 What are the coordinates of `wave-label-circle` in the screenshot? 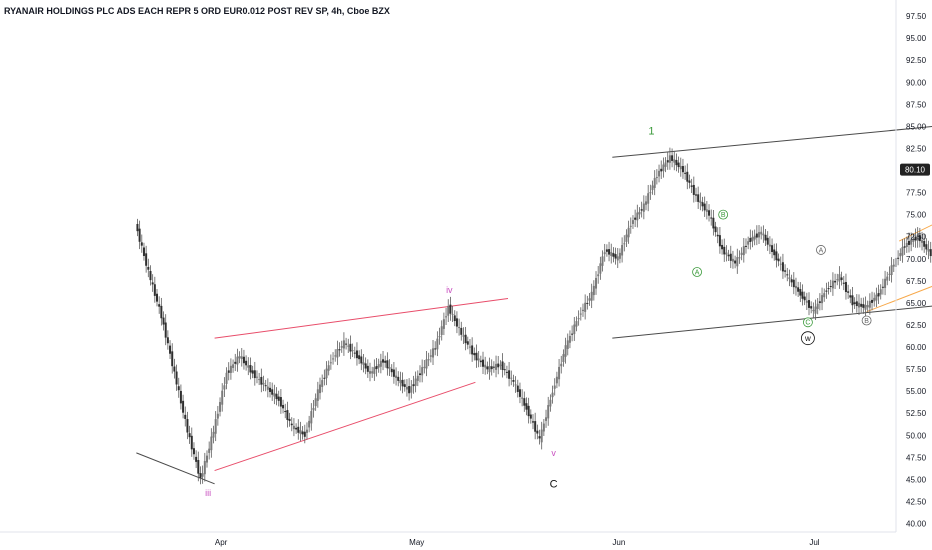 It's located at (866, 320).